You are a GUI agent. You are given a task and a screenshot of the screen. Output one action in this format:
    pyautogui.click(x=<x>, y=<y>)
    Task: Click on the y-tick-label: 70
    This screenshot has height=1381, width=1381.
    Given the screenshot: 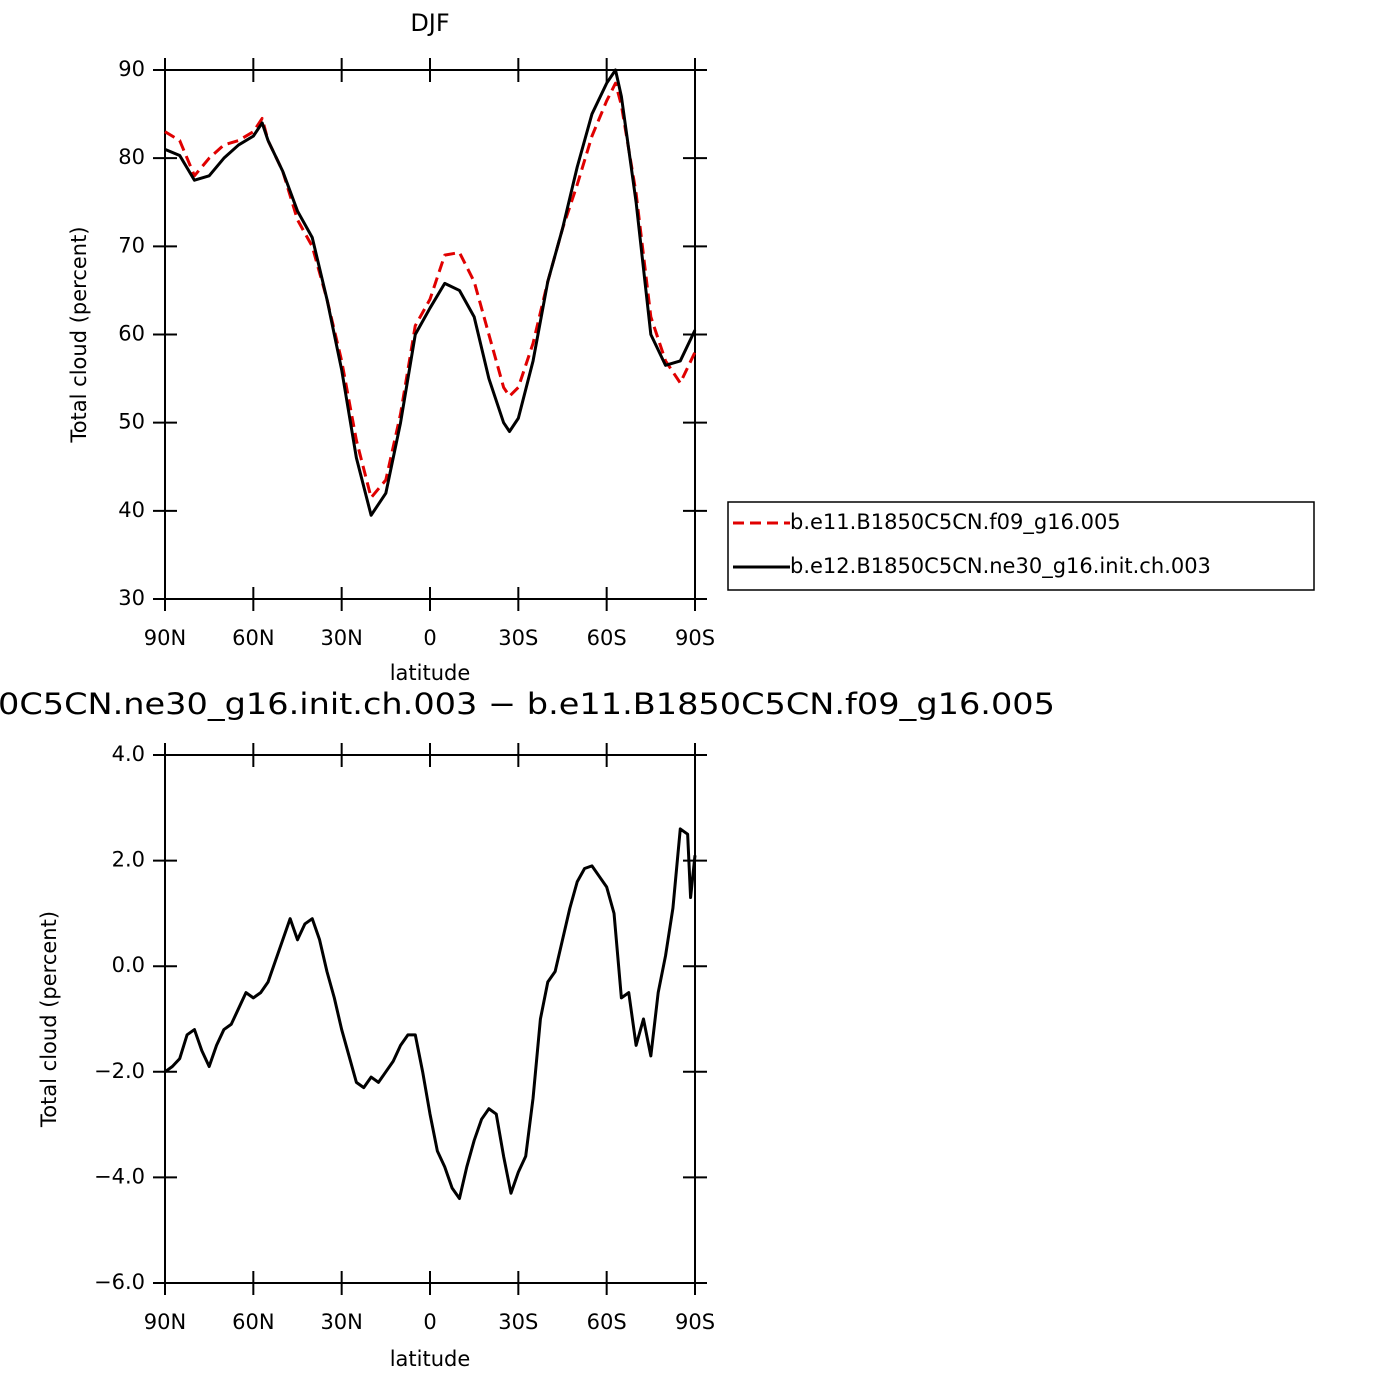 What is the action you would take?
    pyautogui.click(x=131, y=245)
    